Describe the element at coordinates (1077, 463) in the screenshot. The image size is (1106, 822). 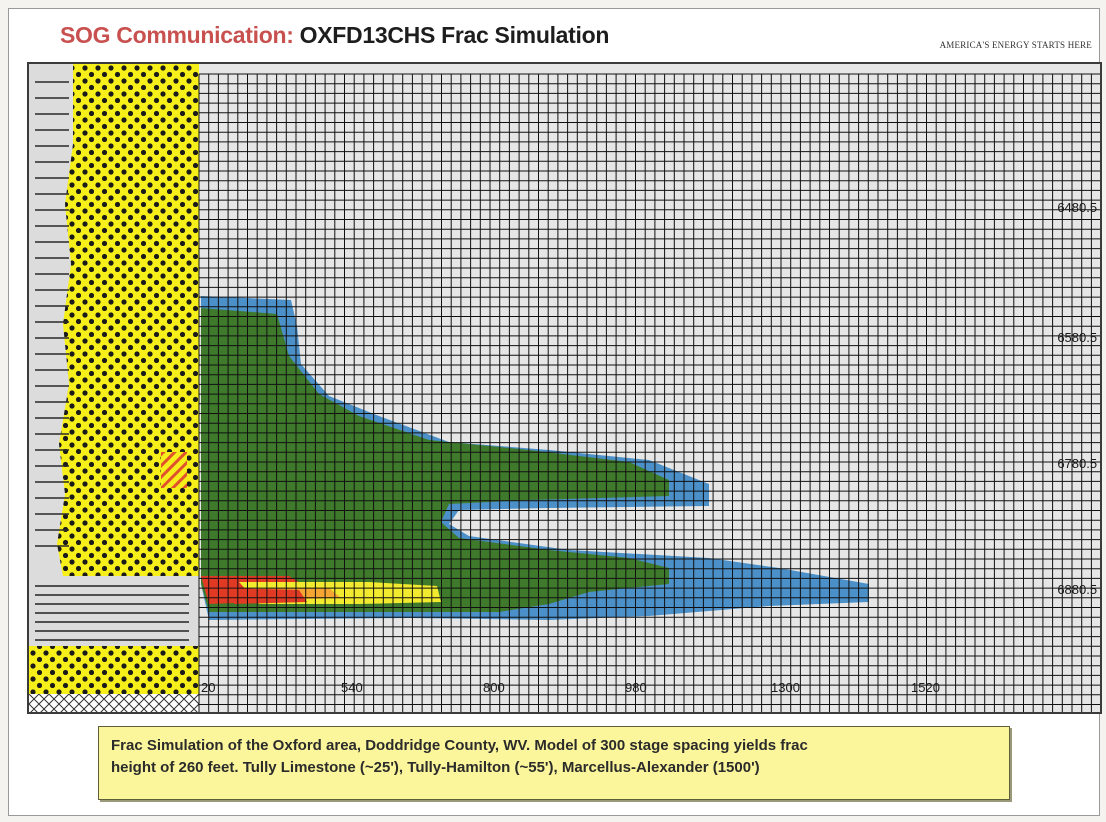
I see `y-tick-label: 6780.5` at that location.